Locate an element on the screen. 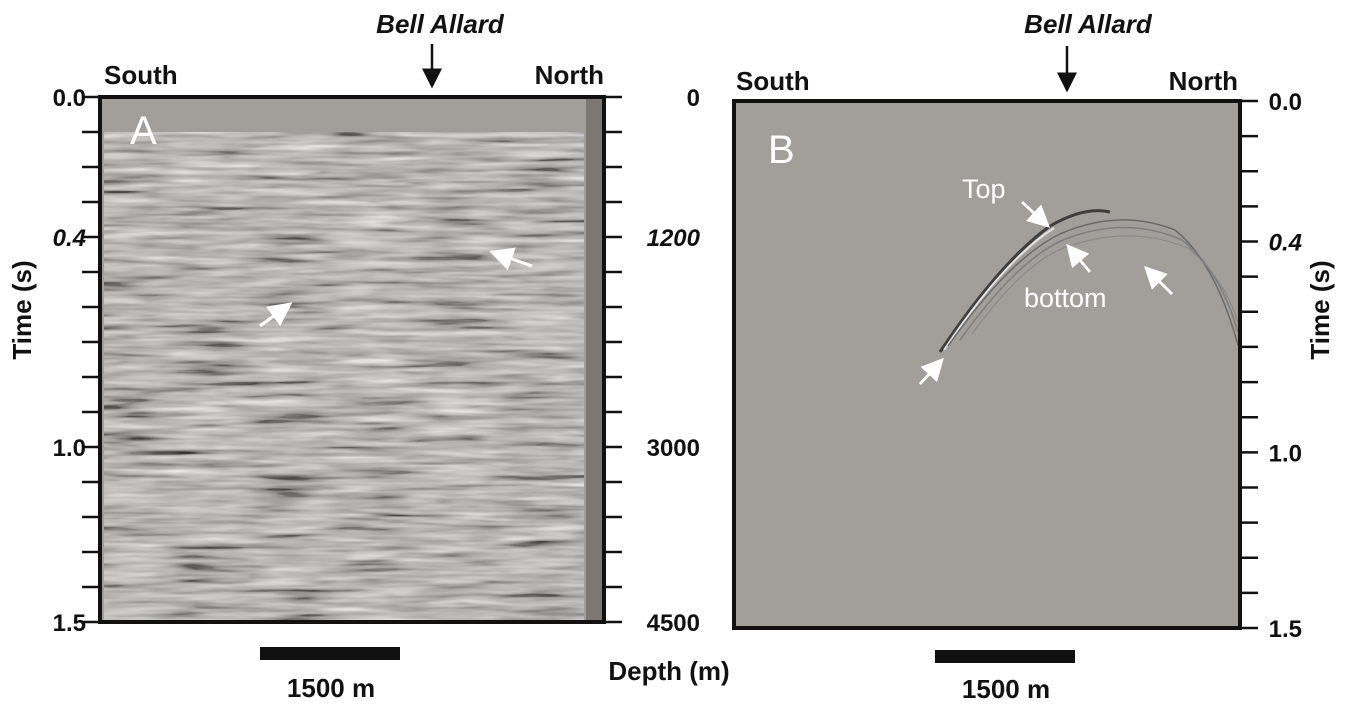 This screenshot has height=705, width=1349. panel-b-letter: B is located at coordinates (781, 150).